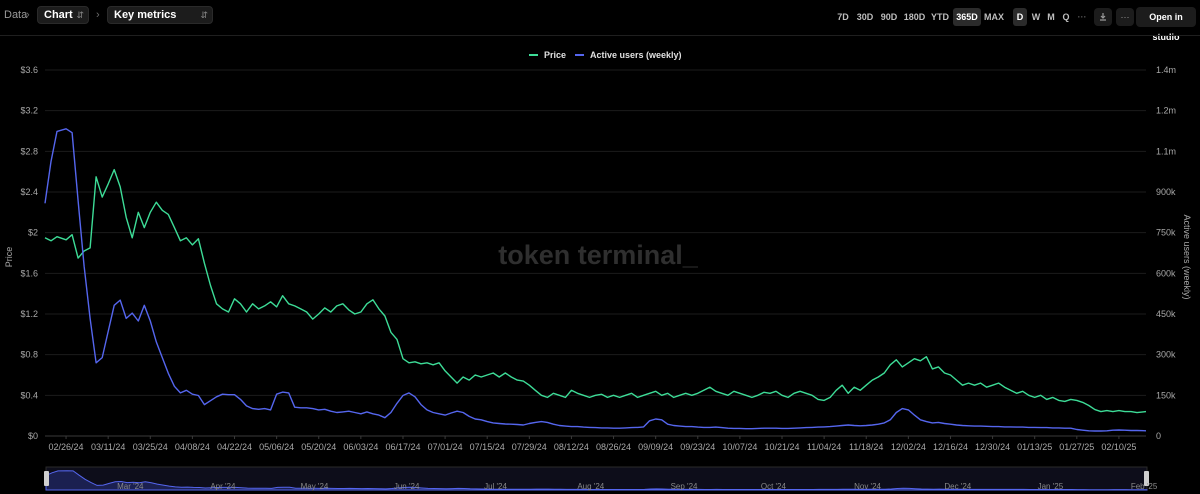 The image size is (1200, 494). What do you see at coordinates (360, 447) in the screenshot?
I see `x-tick-label: 06/03/24` at bounding box center [360, 447].